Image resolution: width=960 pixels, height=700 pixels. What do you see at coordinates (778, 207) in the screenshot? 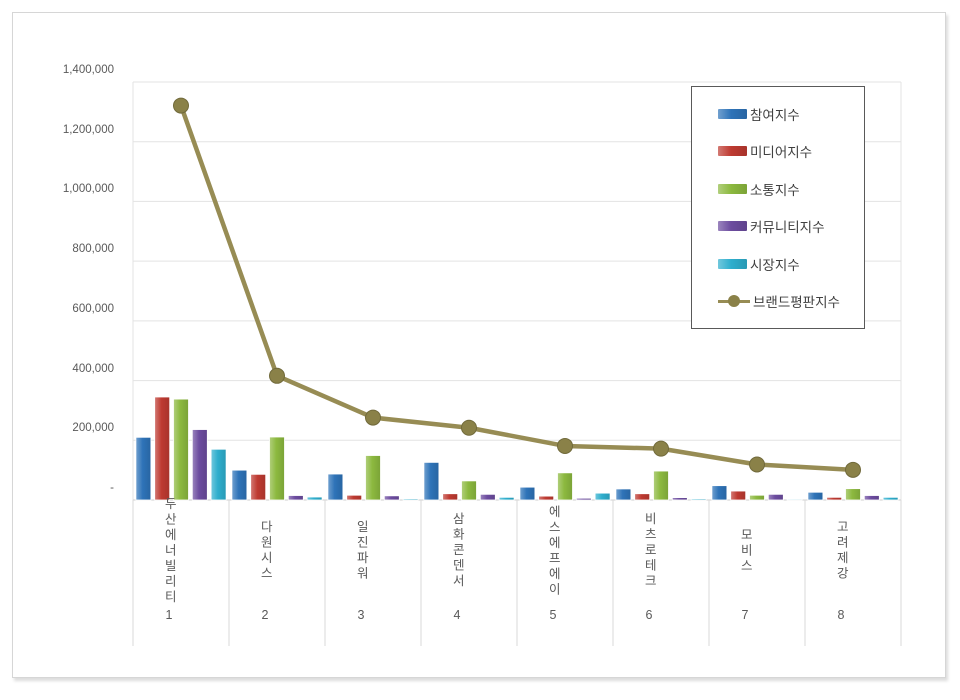
I see `legend: 참여지수 미디어지수 소통지수 커뮤니티지수 시장지수` at bounding box center [778, 207].